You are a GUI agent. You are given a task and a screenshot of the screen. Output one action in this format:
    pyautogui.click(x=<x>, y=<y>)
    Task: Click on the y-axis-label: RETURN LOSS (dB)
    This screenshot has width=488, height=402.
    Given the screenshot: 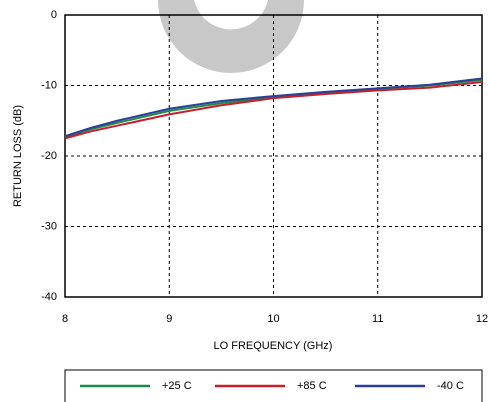 What is the action you would take?
    pyautogui.click(x=18, y=156)
    